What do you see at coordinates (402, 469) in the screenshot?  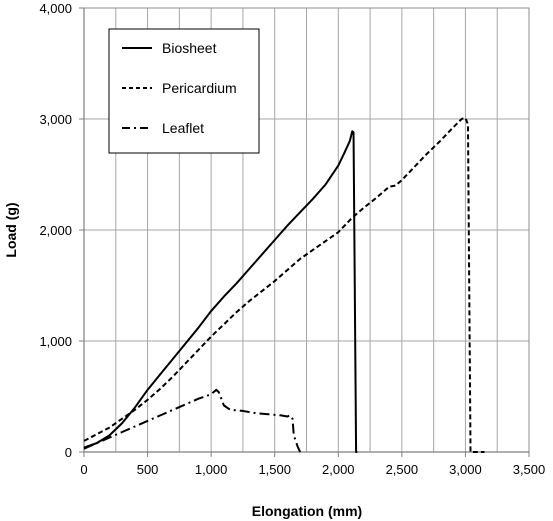 I see `x-tick-label: 2,500` at bounding box center [402, 469].